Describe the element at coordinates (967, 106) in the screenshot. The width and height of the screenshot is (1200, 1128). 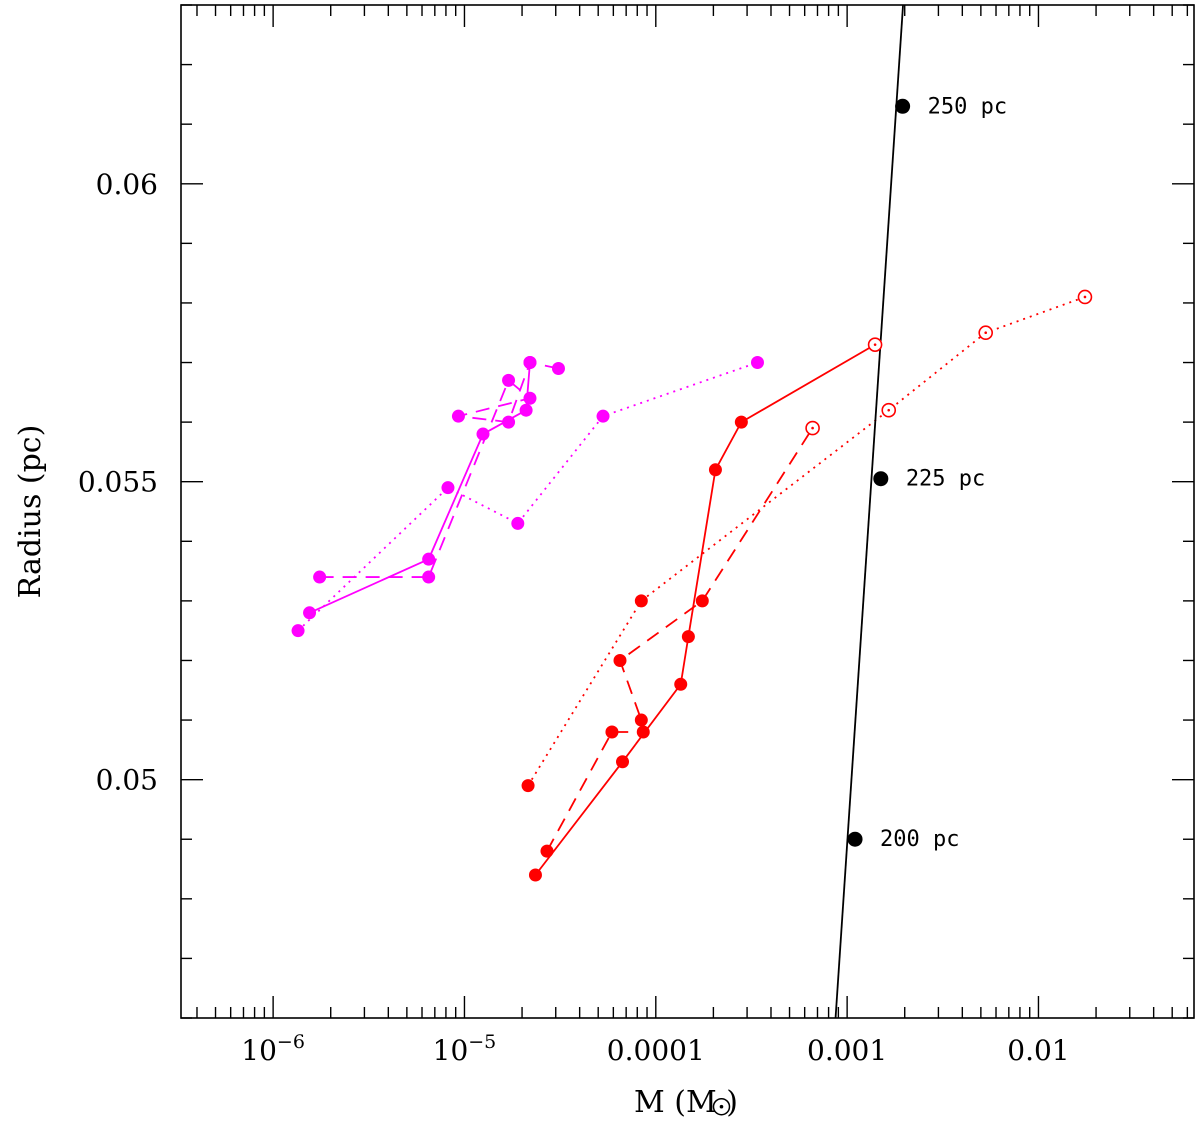
I see `annotation-label: 250 pc` at that location.